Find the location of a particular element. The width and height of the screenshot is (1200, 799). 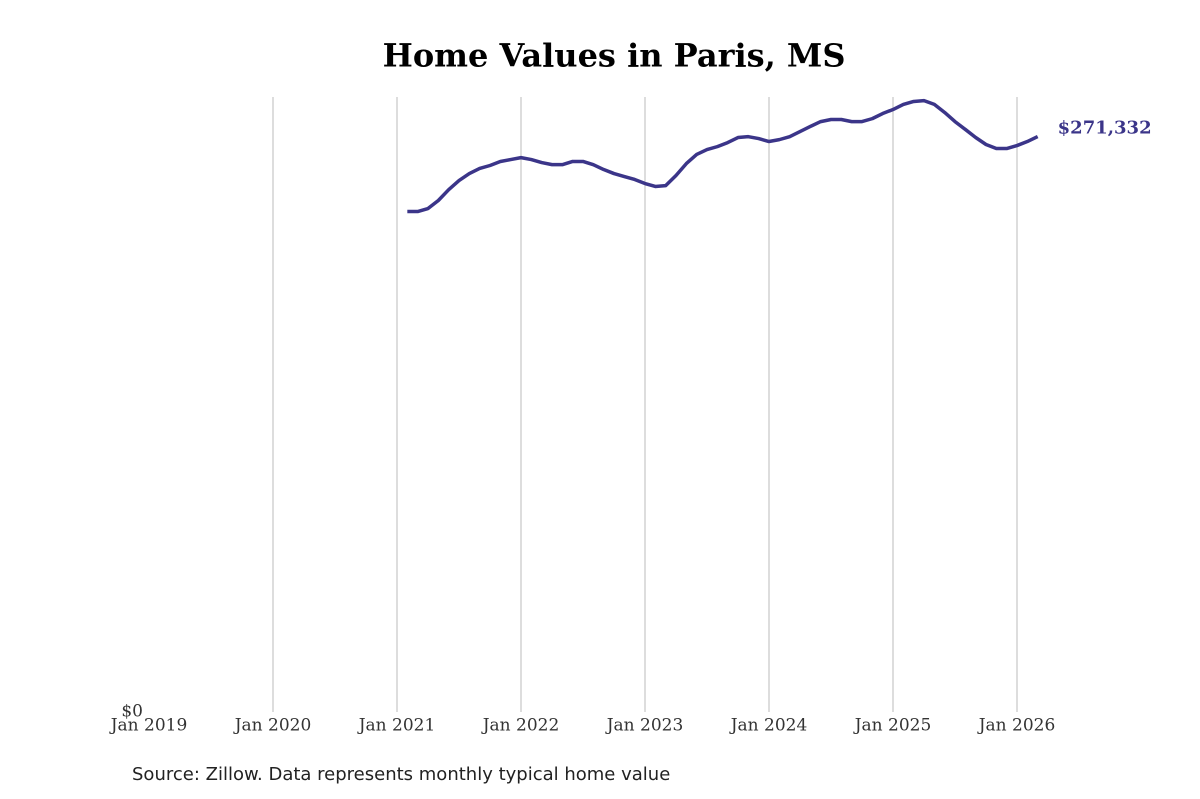

x-tick-label: Jan 2020 is located at coordinates (272, 726).